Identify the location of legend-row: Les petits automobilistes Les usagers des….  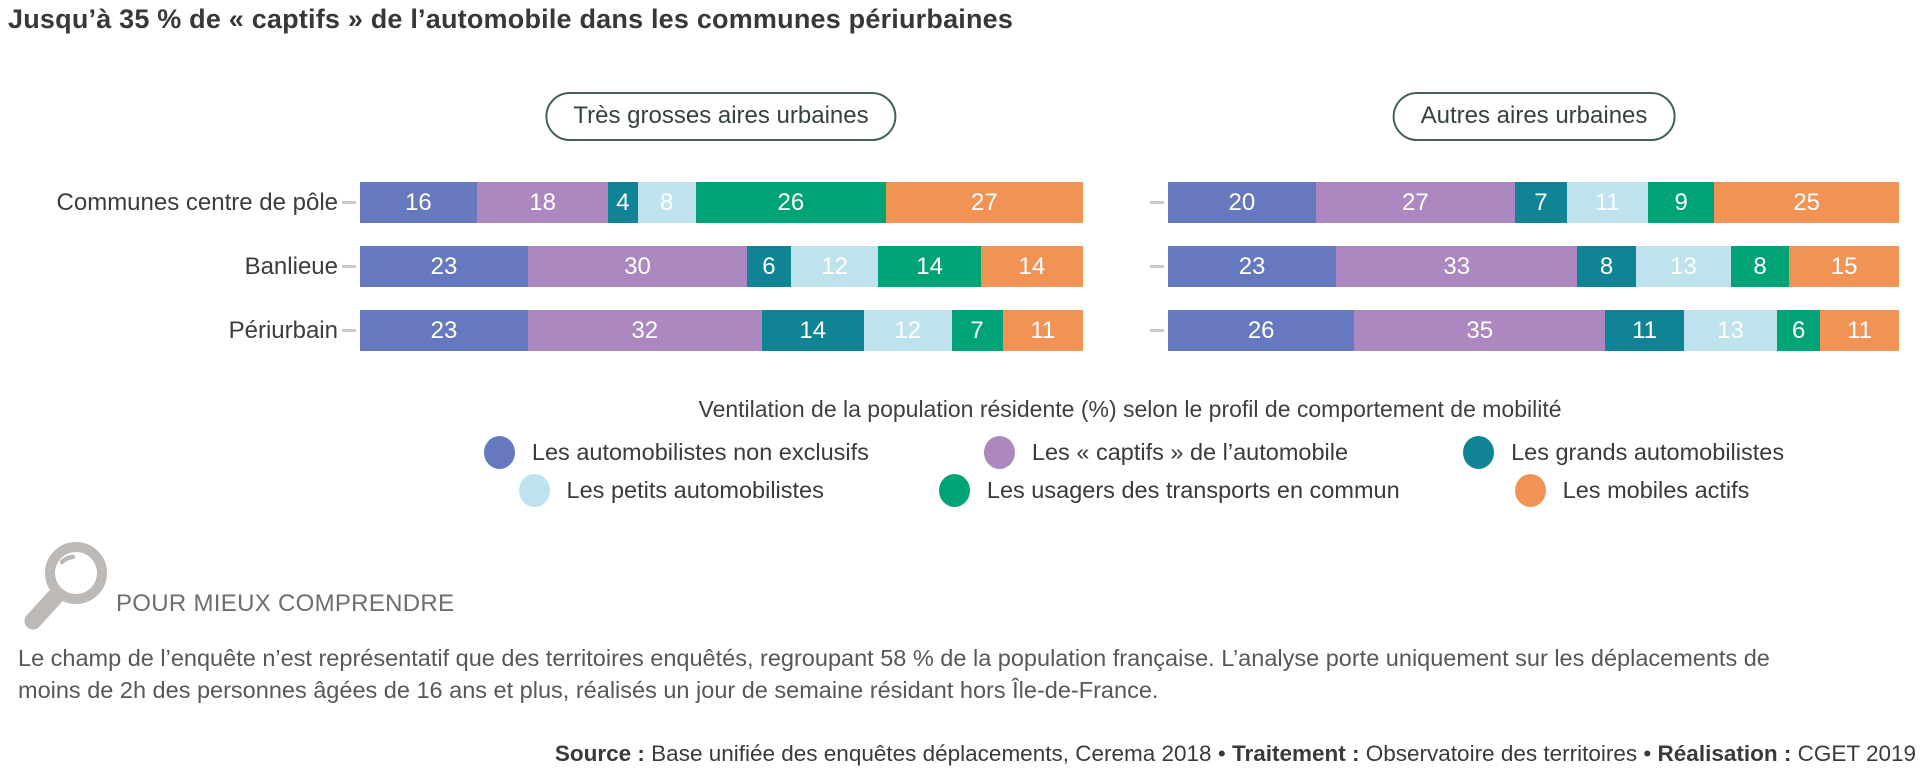
(1134, 490).